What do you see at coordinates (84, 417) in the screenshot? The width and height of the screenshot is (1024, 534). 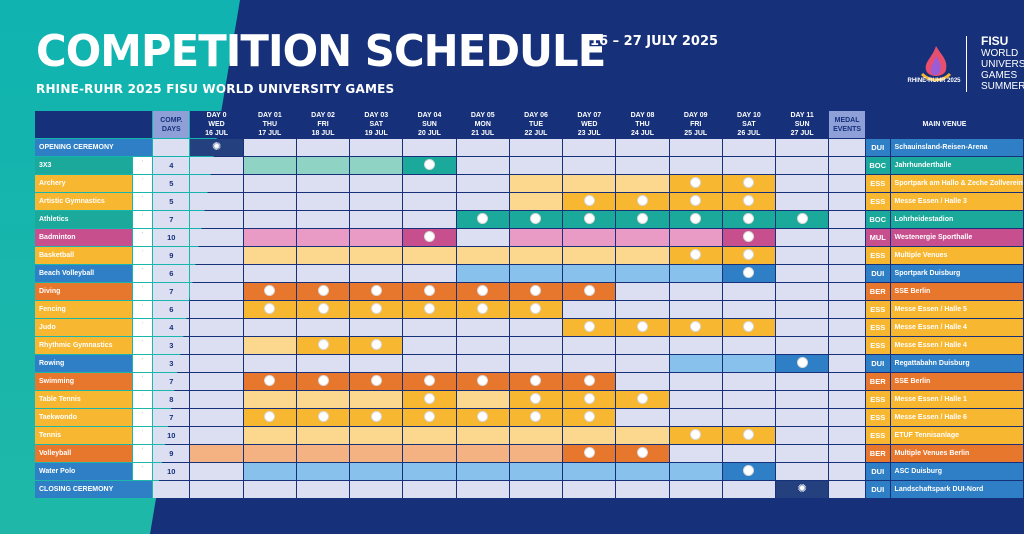 I see `sport-name: Taekwondo` at bounding box center [84, 417].